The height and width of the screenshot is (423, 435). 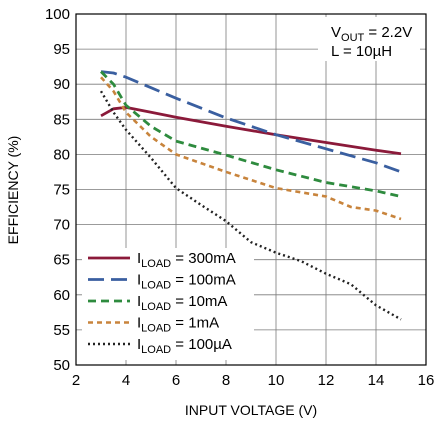 I want to click on x-tick-label: 10, so click(x=276, y=380).